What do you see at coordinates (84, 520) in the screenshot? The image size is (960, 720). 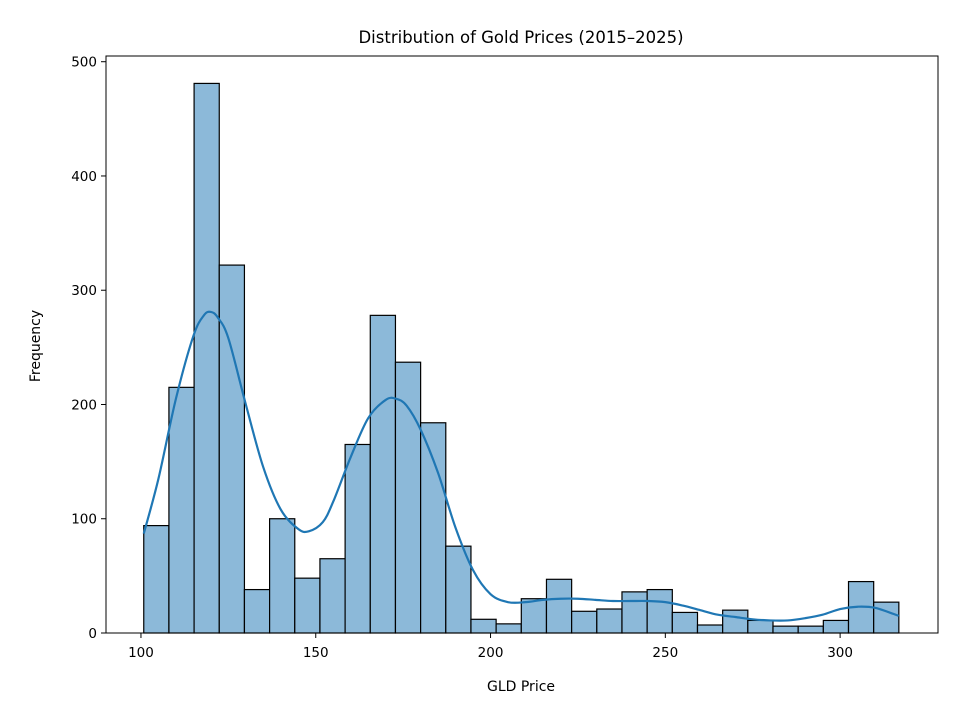 I see `y-tick-label-100: 100` at bounding box center [84, 520].